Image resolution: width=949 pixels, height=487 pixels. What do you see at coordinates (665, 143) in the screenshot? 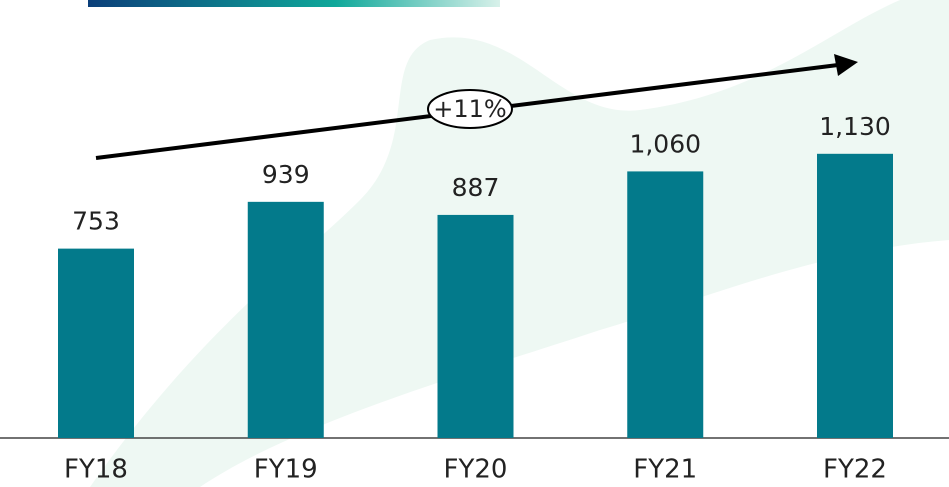
I see `value-label: 1,060` at bounding box center [665, 143].